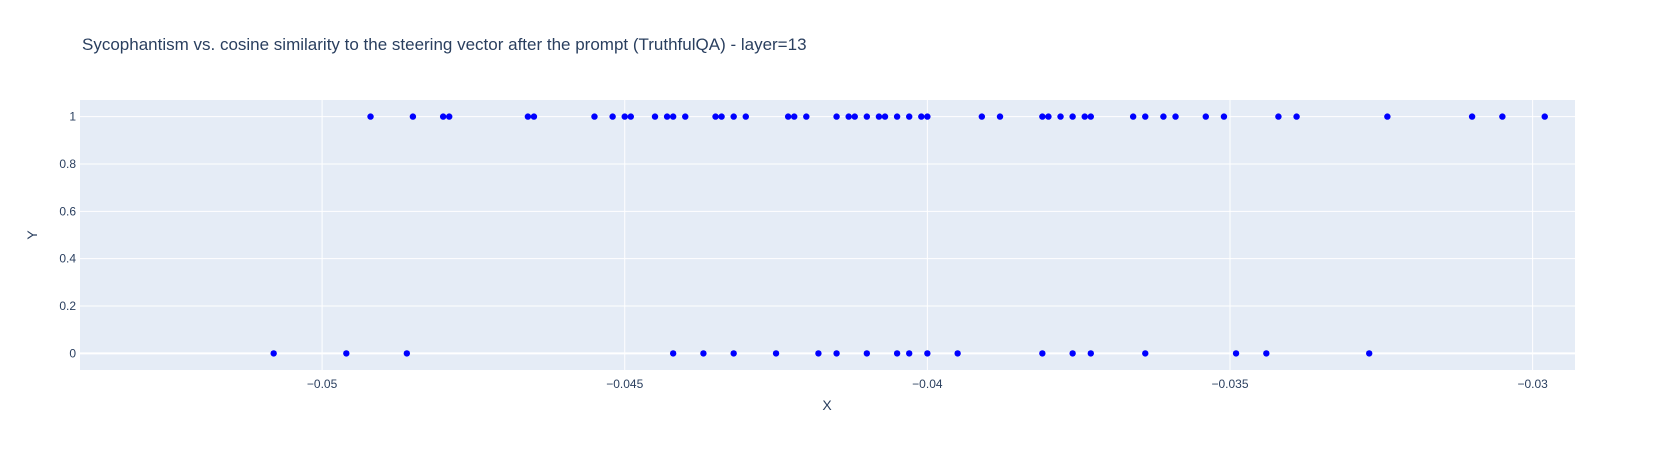  I want to click on x-tick-label: −0.03, so click(1532, 384).